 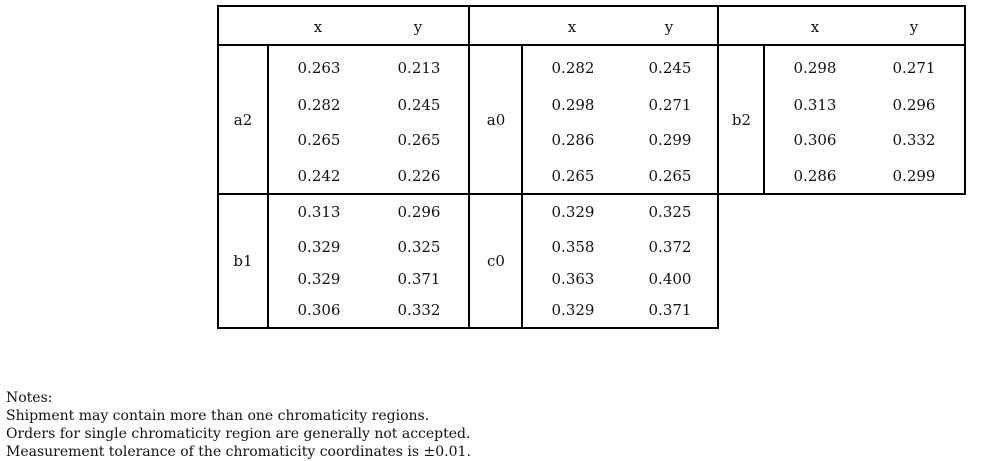 What do you see at coordinates (741, 120) in the screenshot?
I see `region-label: b2` at bounding box center [741, 120].